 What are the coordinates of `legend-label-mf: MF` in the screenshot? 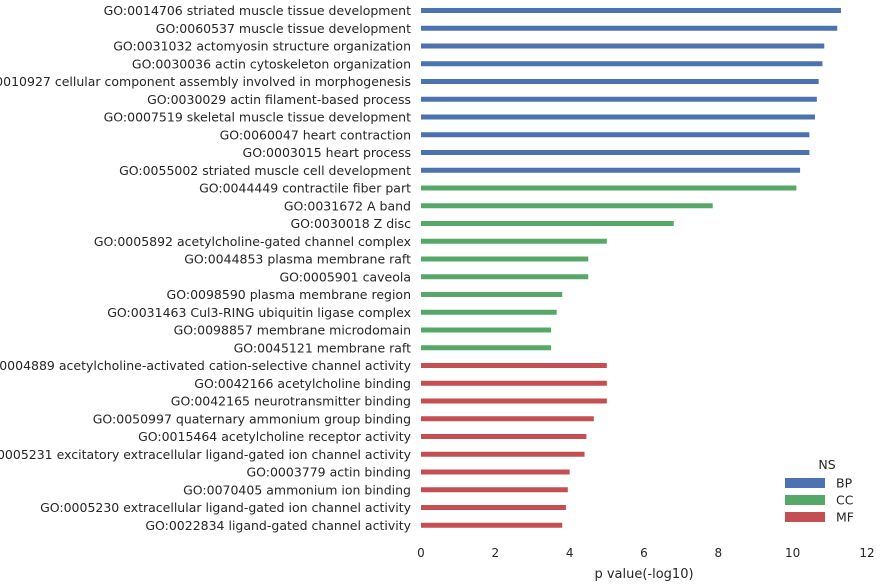 It's located at (845, 517).